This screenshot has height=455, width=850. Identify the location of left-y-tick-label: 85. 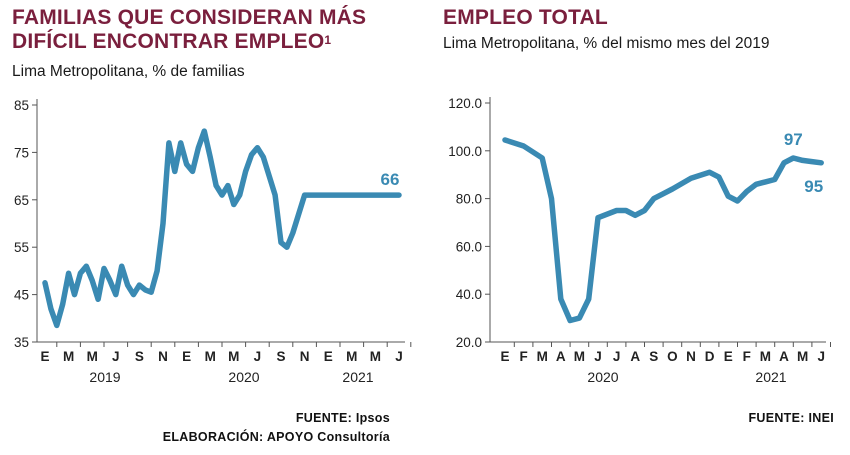
(21, 105).